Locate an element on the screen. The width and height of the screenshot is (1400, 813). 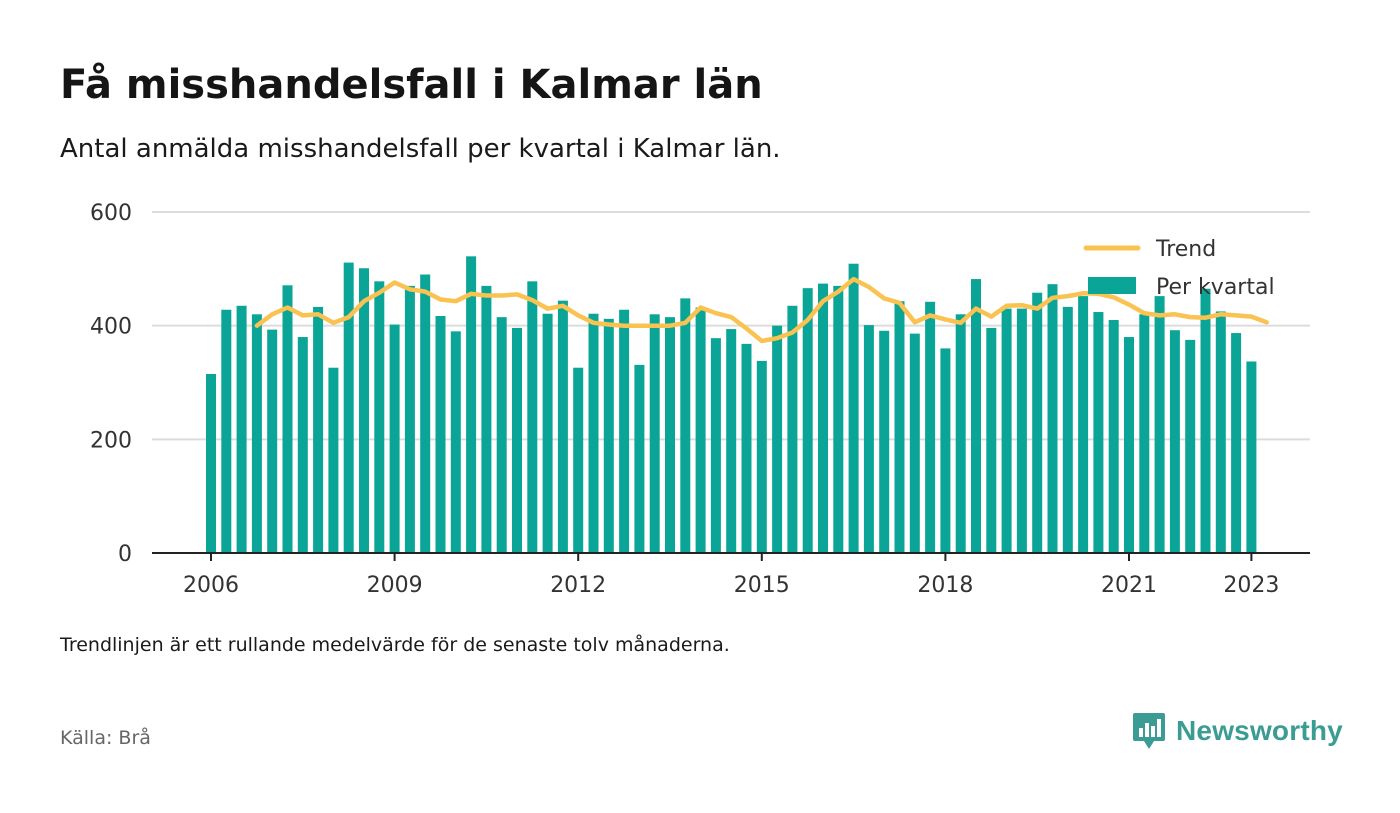
chart-title: Få misshandelsfall i Kalmar län is located at coordinates (411, 85).